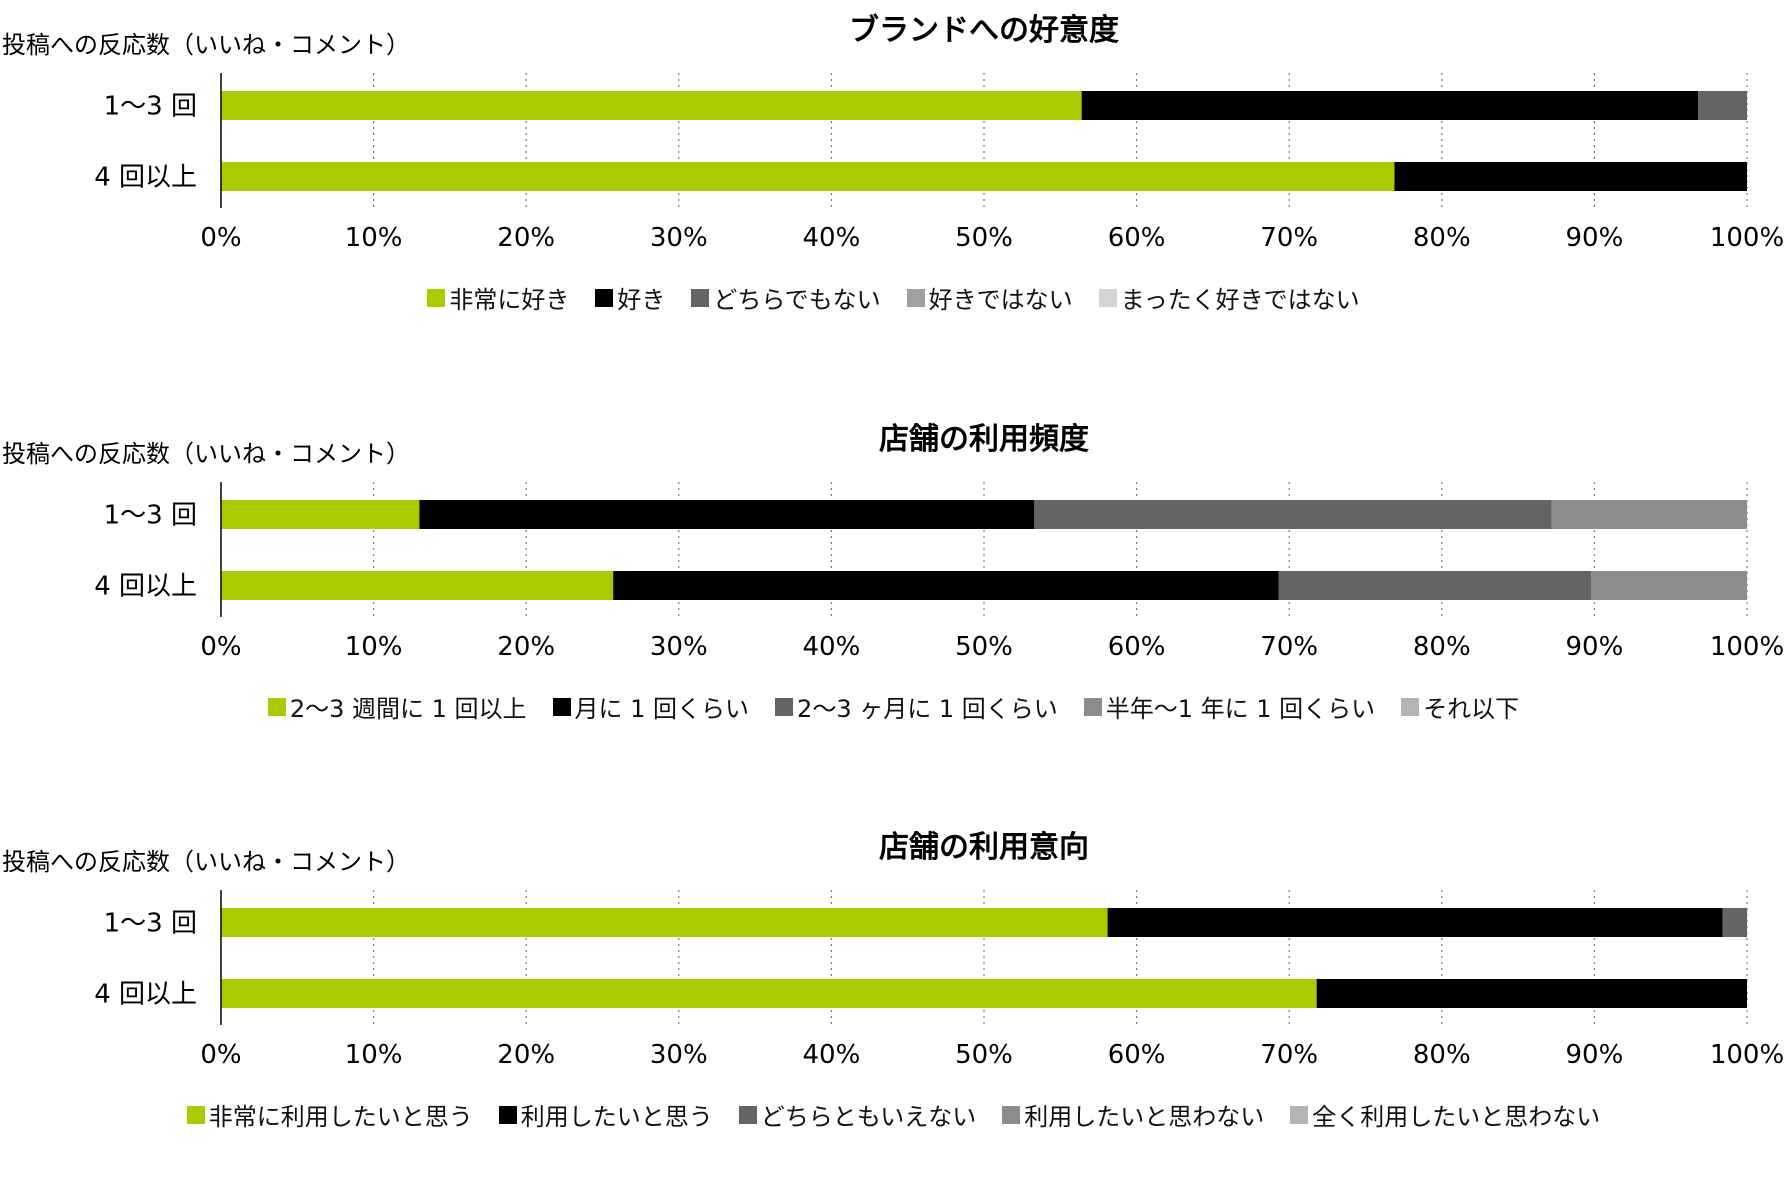 Image resolution: width=1787 pixels, height=1193 pixels. I want to click on legend-item: それ以下, so click(1460, 706).